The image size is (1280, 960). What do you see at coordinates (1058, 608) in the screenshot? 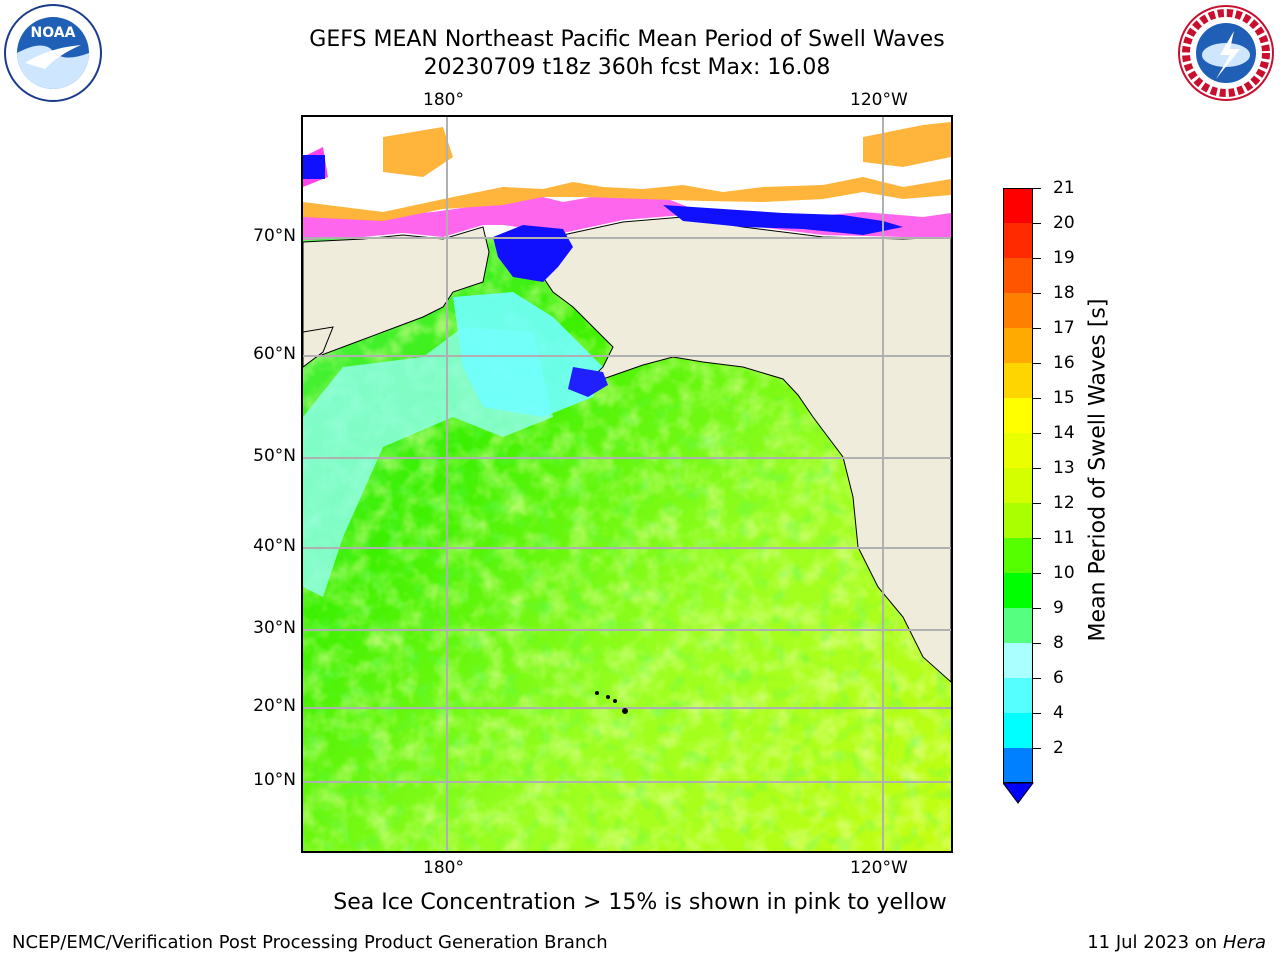
I see `colorbar-tick-label: 9` at bounding box center [1058, 608].